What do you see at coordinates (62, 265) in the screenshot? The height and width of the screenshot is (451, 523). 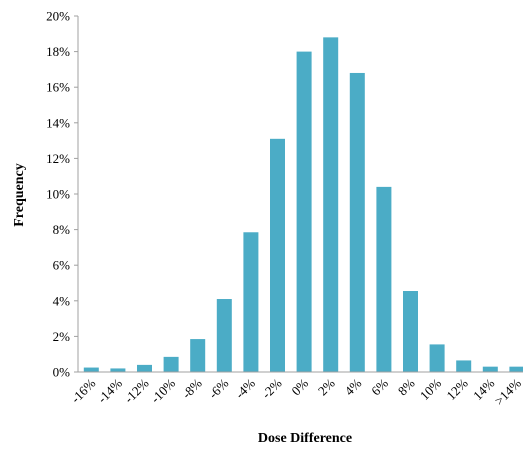 I see `y-tick-label: 6%` at bounding box center [62, 265].